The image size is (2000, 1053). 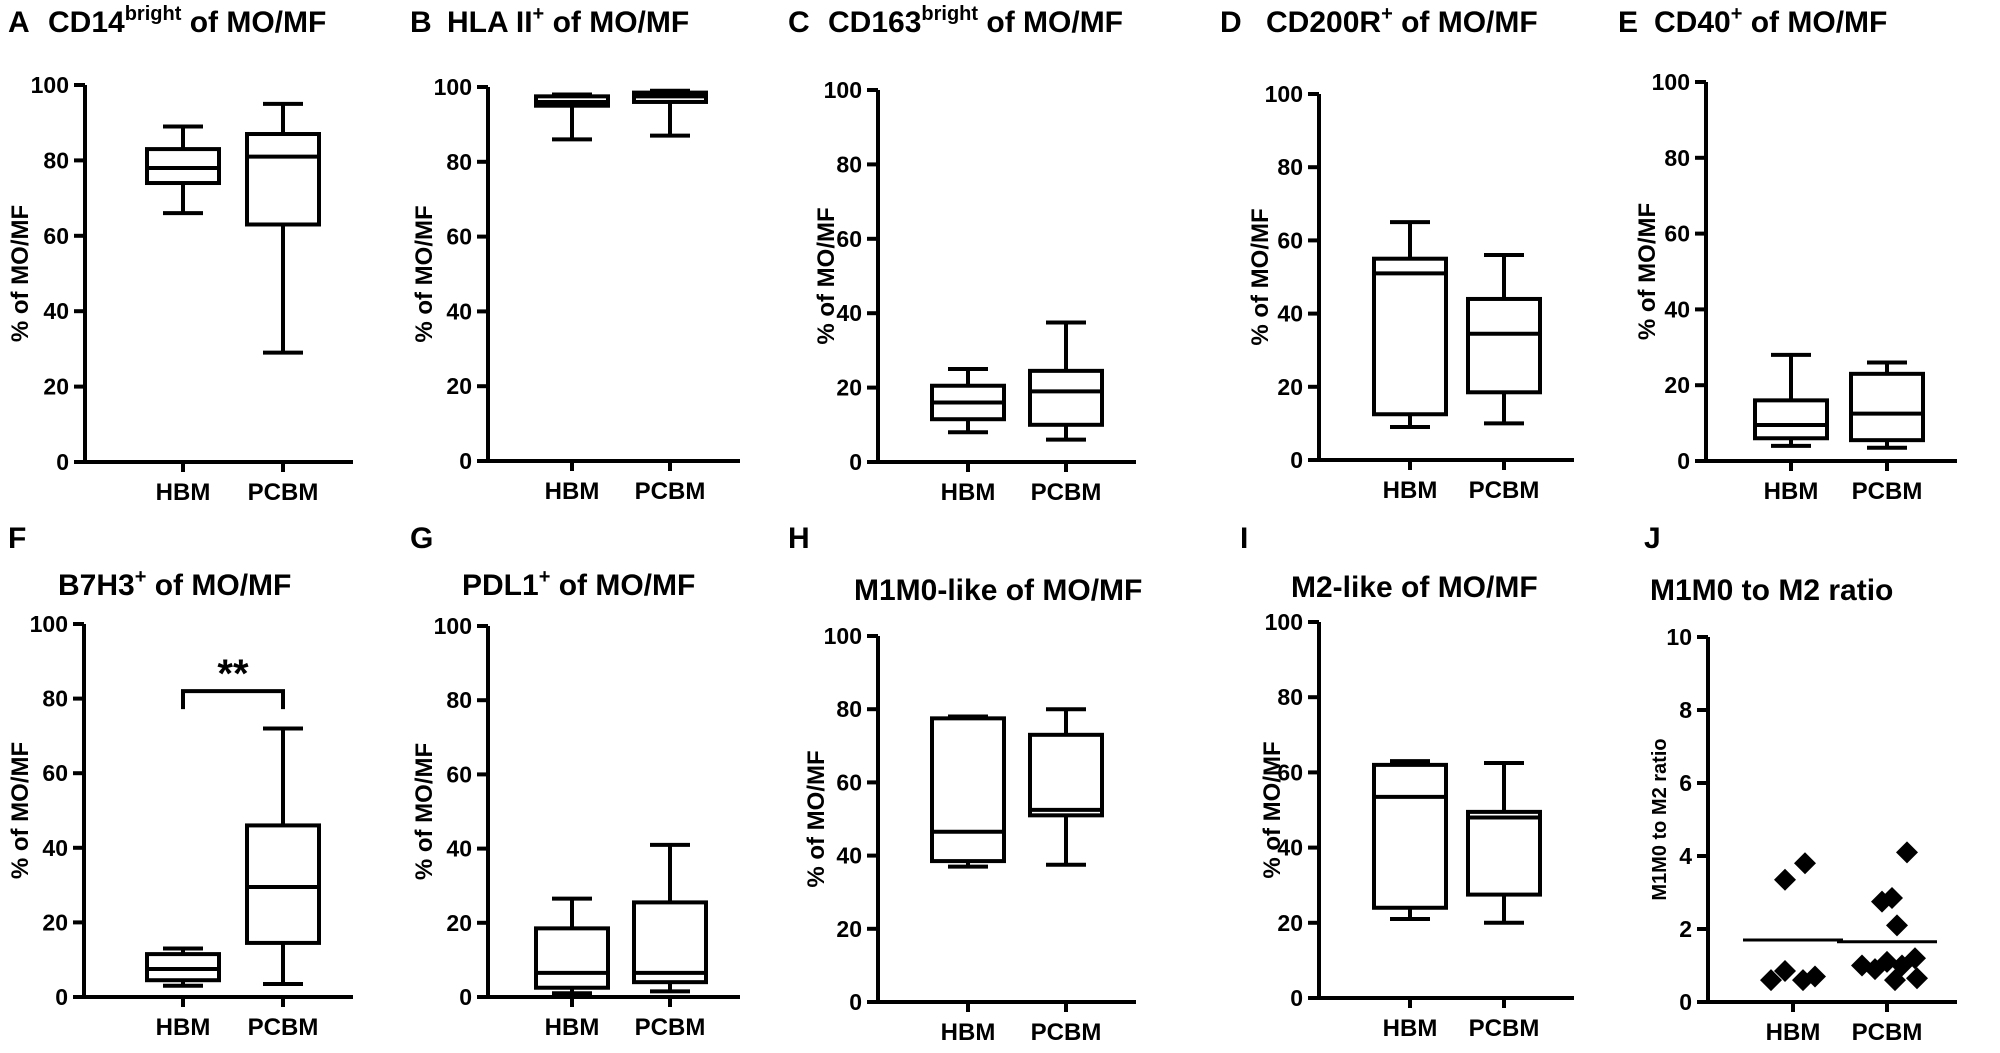 I want to click on y-tick-label: 4, so click(x=1685, y=856).